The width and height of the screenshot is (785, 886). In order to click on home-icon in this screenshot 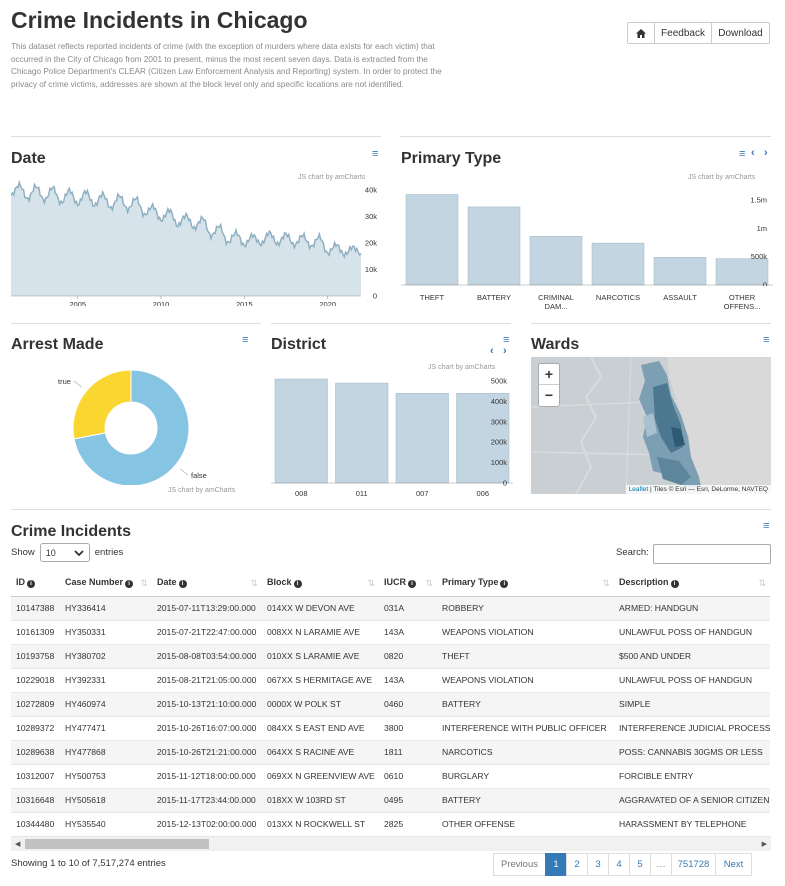, I will do `click(641, 33)`.